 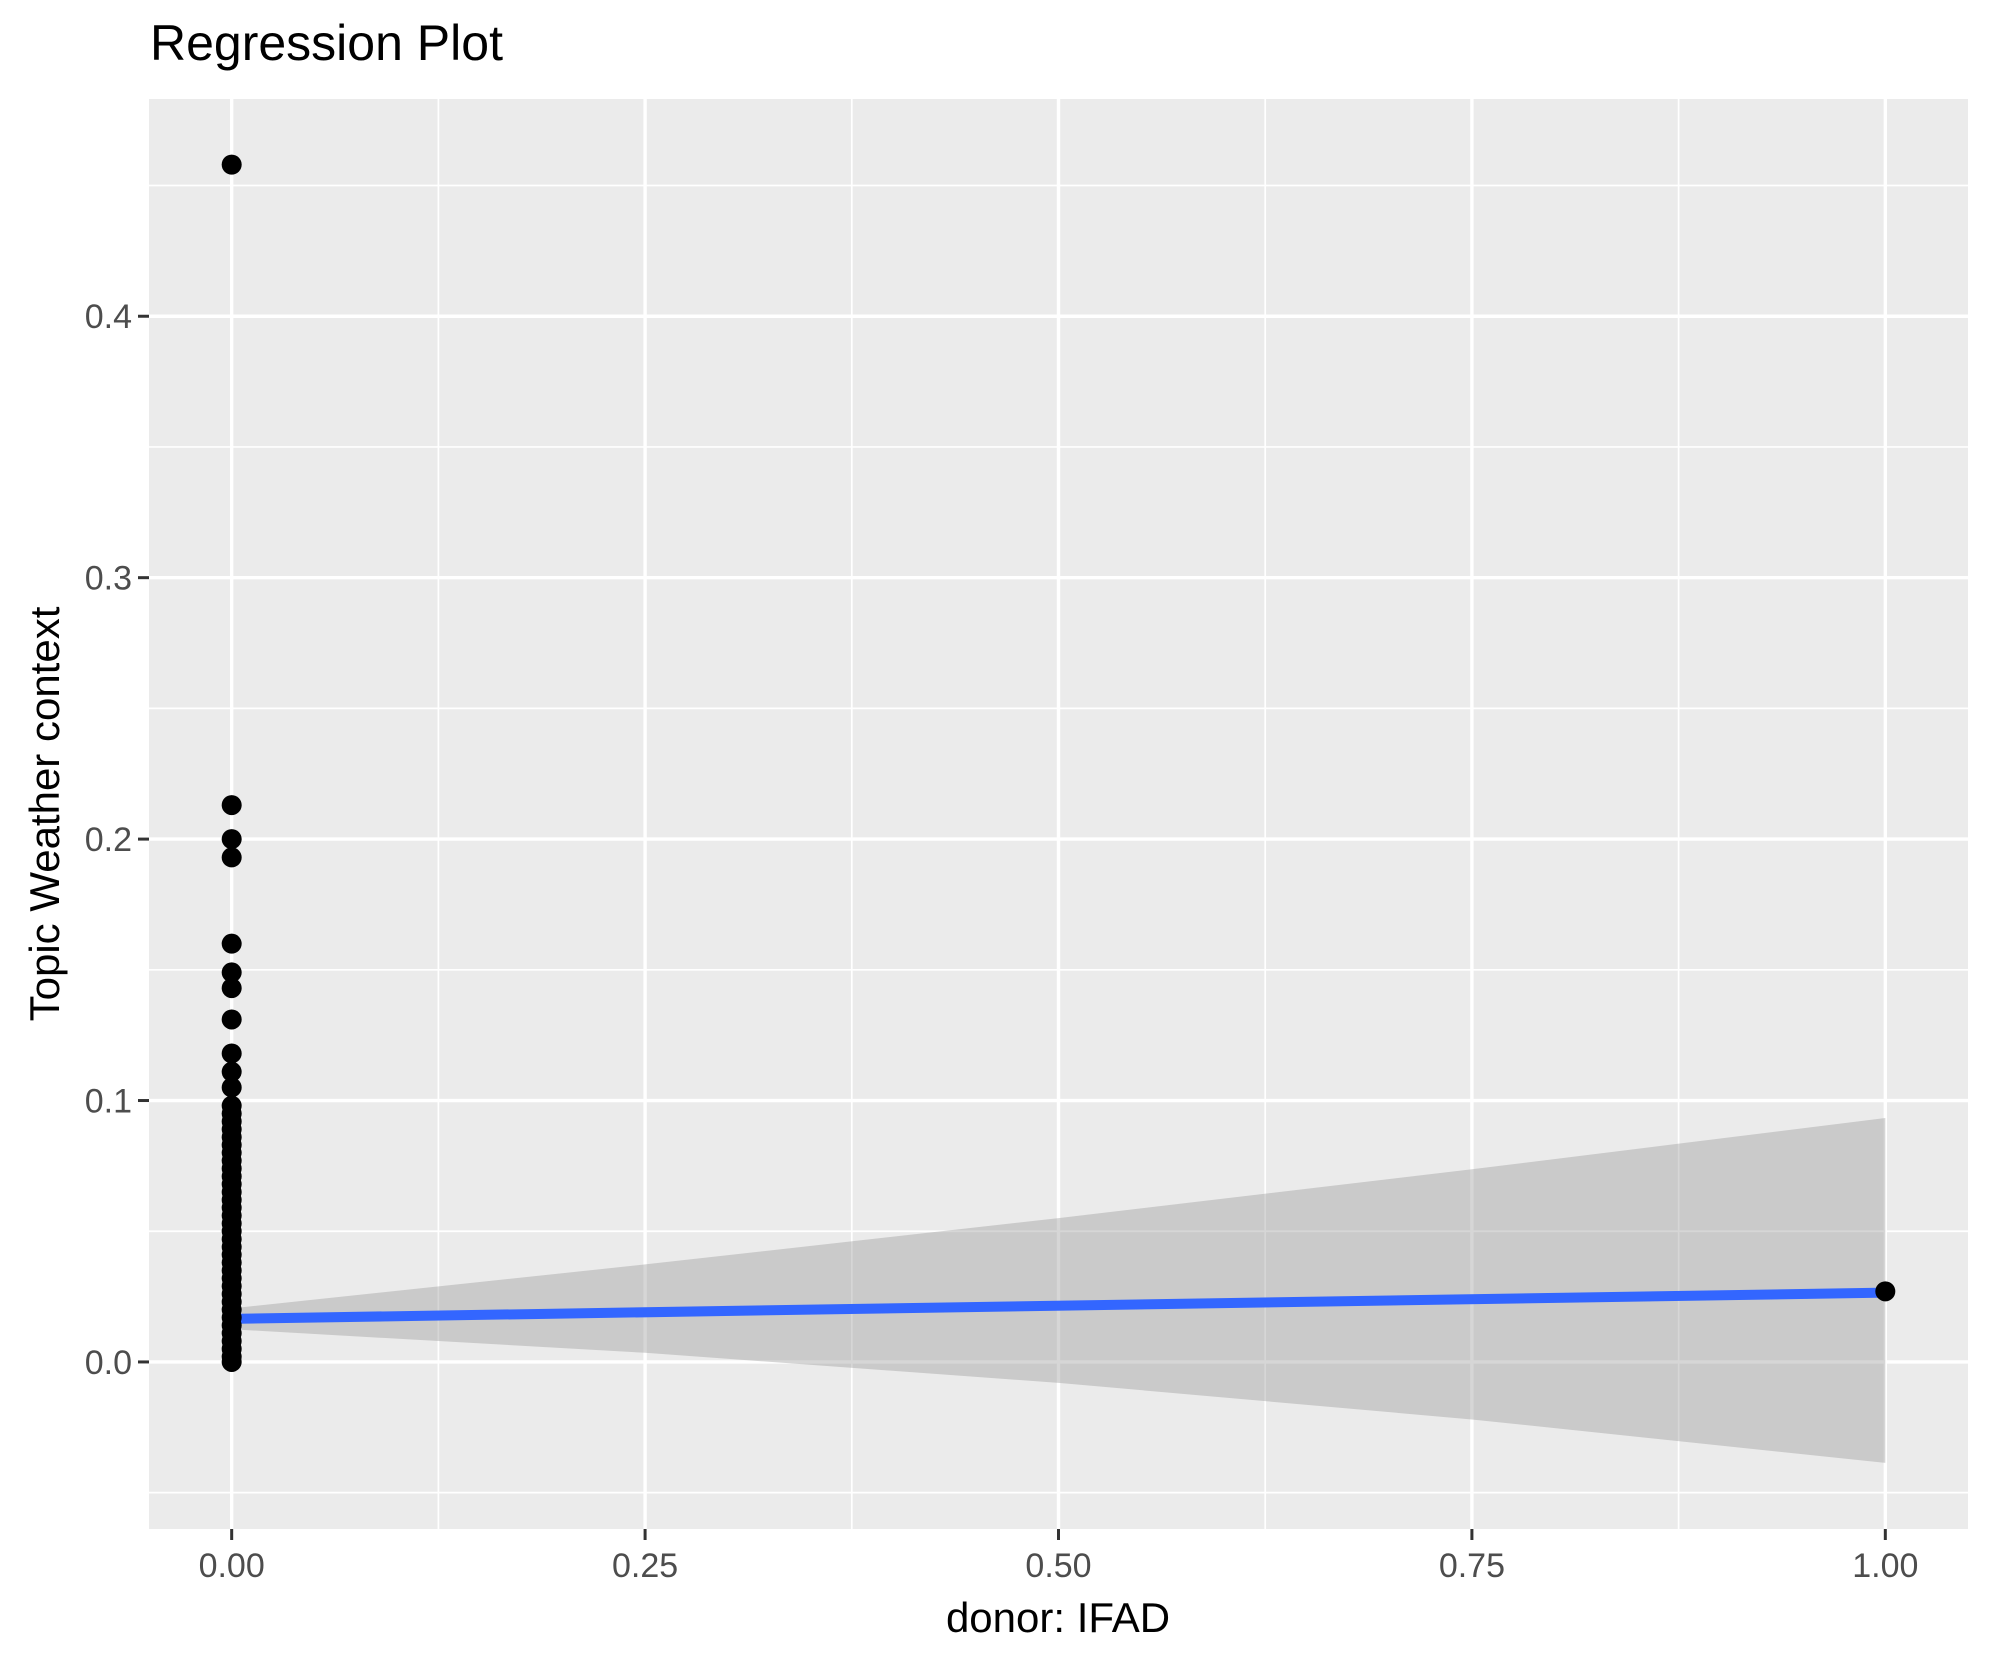 I want to click on y-axis-title: Topic Weather context, so click(x=44, y=814).